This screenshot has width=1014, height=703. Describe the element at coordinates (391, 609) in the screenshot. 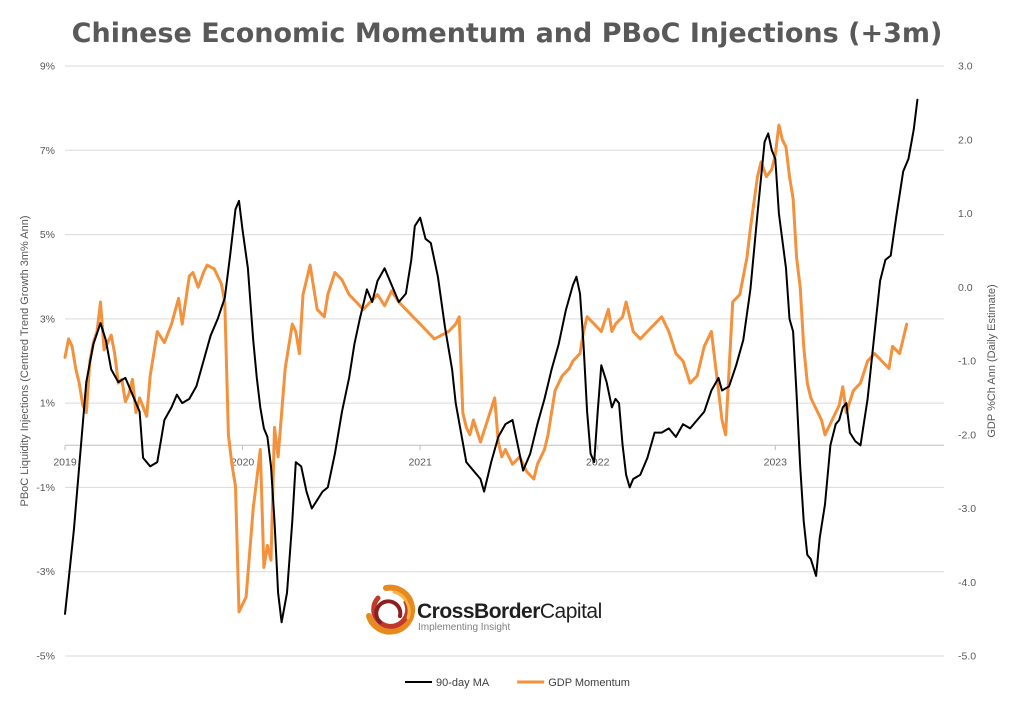

I see `crossborder-swirl-icon` at that location.